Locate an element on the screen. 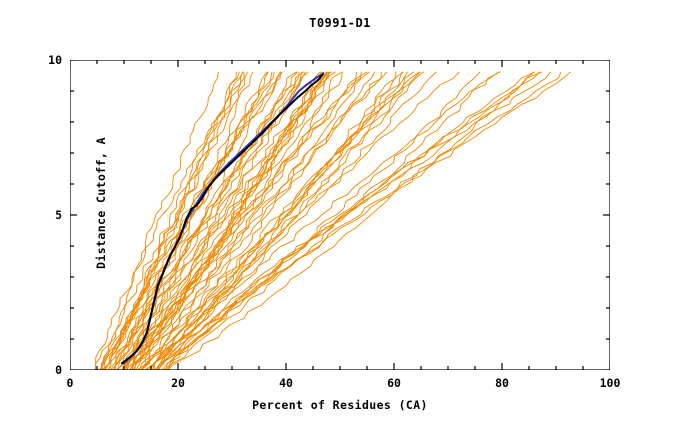 The image size is (680, 440). page-title: T0991-D1 is located at coordinates (340, 23).